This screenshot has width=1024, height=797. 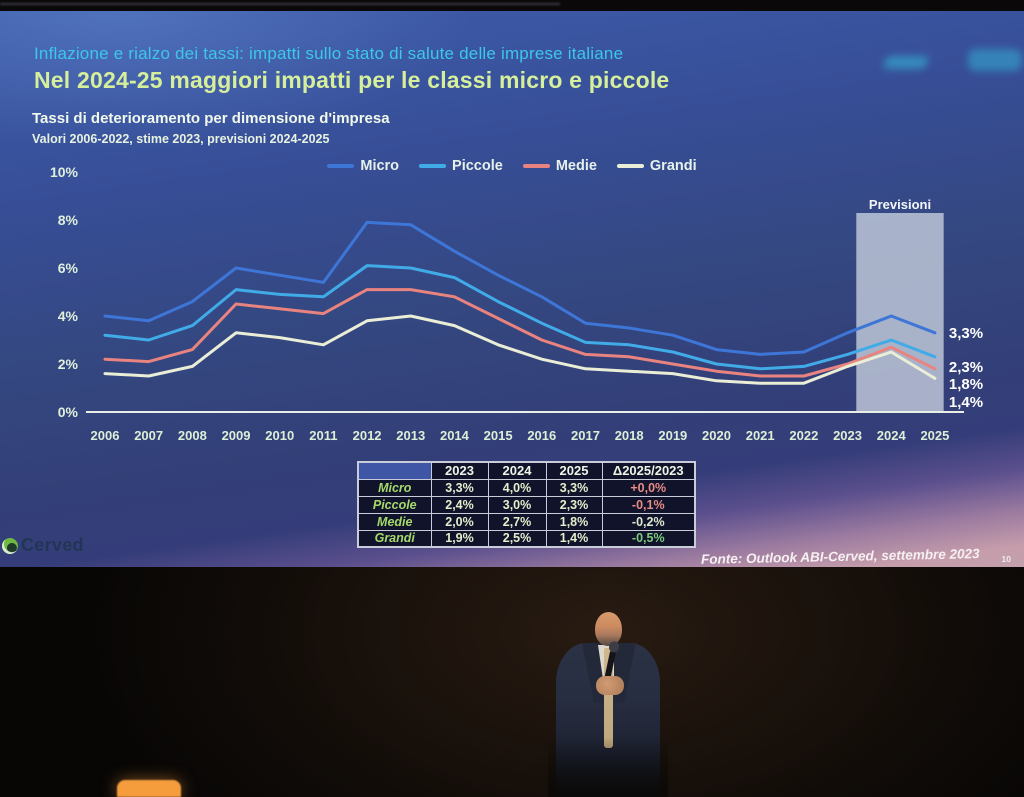 What do you see at coordinates (517, 538) in the screenshot?
I see `table-value-cell: 2,5%` at bounding box center [517, 538].